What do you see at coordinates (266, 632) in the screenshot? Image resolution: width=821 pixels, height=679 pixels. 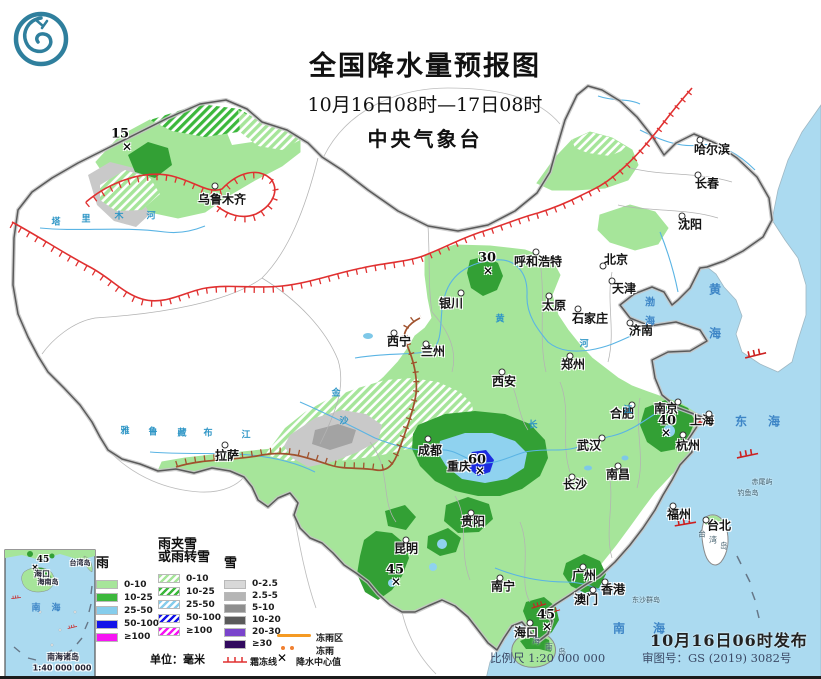 I see `legend-value-label: 20-30` at bounding box center [266, 632].